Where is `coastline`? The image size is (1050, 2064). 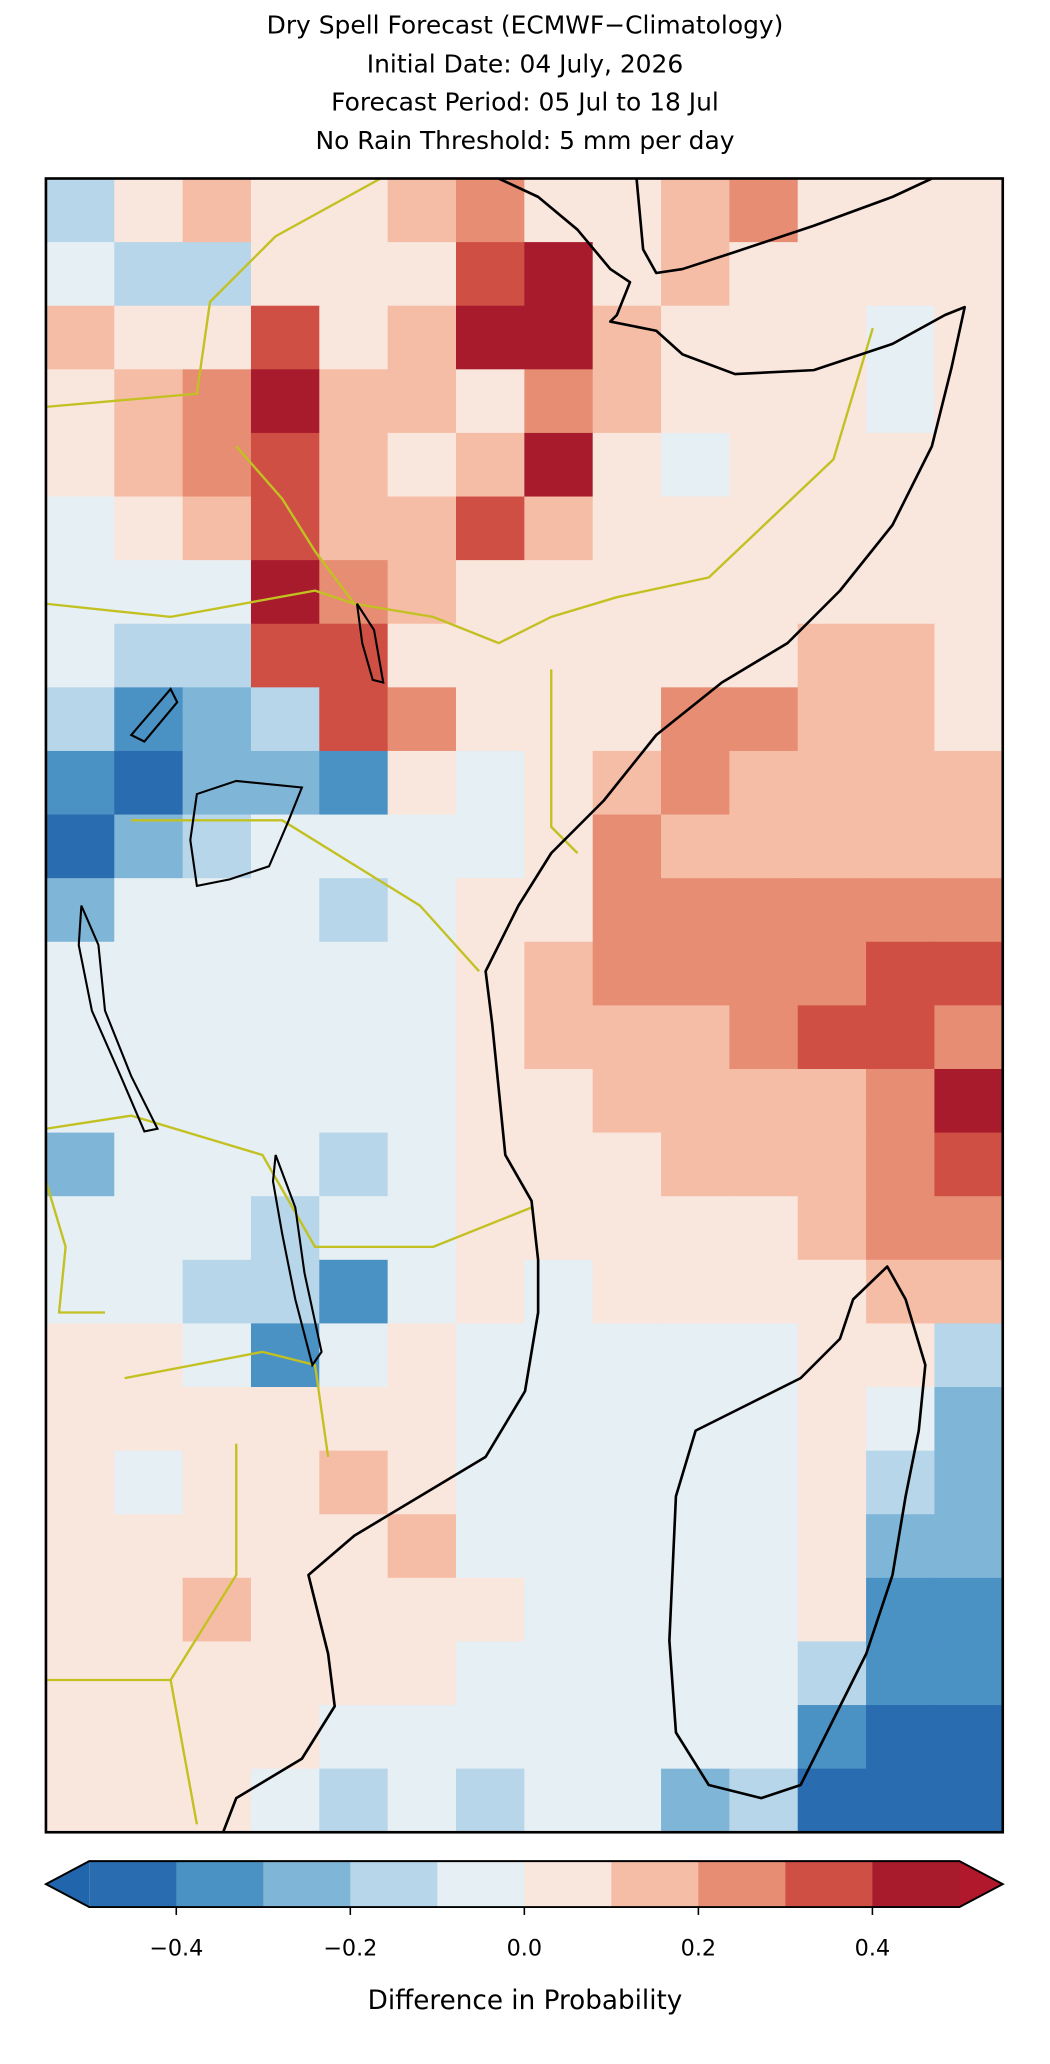 coastline is located at coordinates (797, 1532).